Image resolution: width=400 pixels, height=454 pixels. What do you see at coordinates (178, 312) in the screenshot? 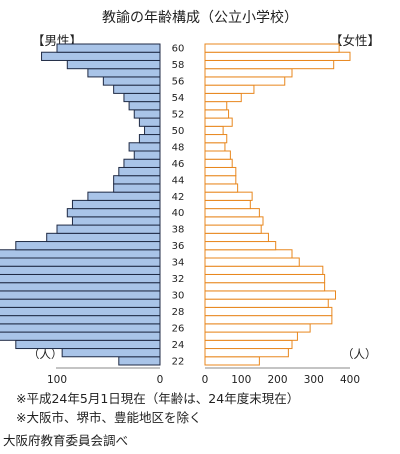
I see `age-tick-28: 28` at bounding box center [178, 312].